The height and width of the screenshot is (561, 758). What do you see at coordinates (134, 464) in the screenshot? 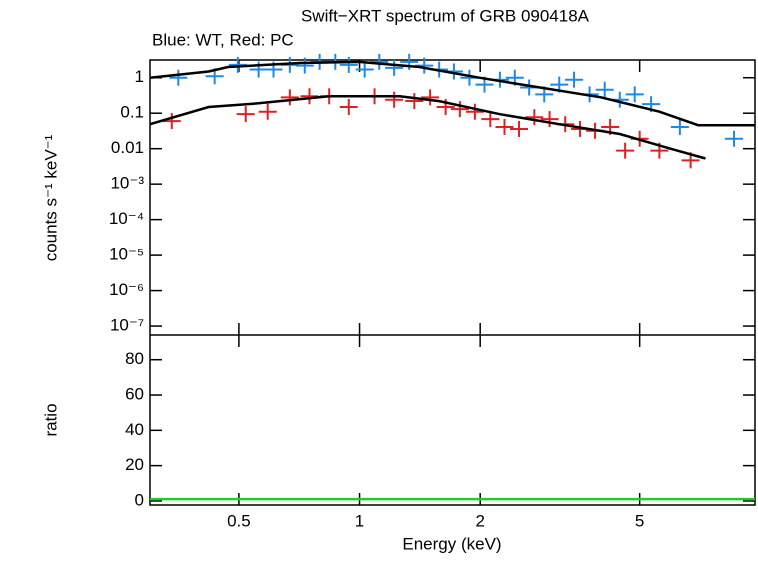
I see `y-tick-label: 20` at bounding box center [134, 464].